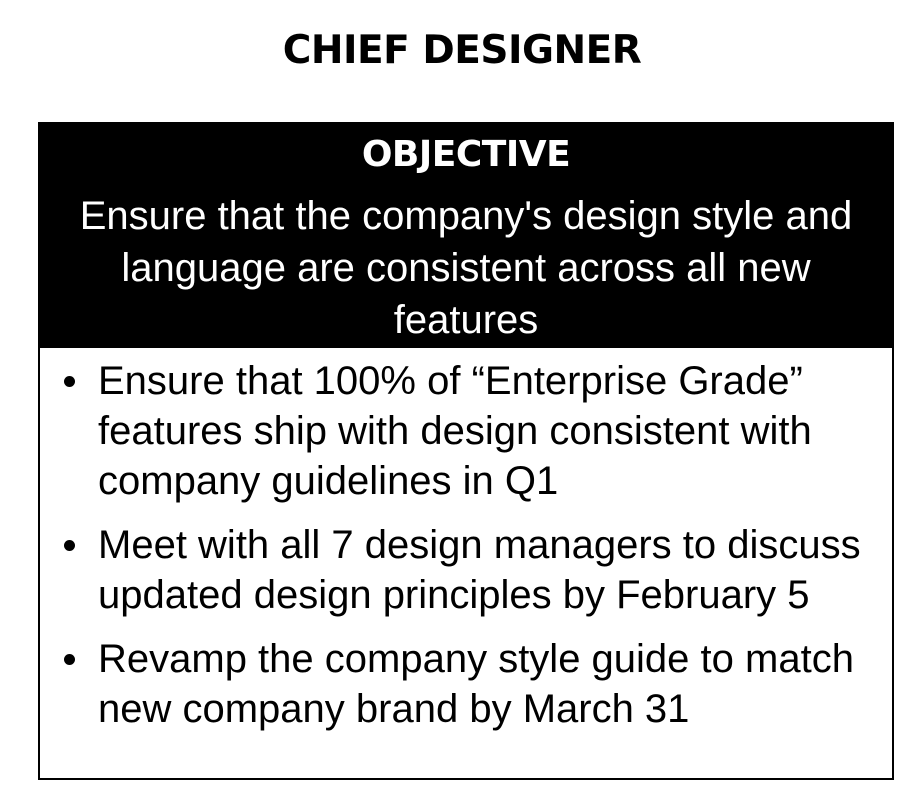 This screenshot has height=806, width=924. What do you see at coordinates (462, 50) in the screenshot?
I see `page-title: CHIEF DESIGNER` at bounding box center [462, 50].